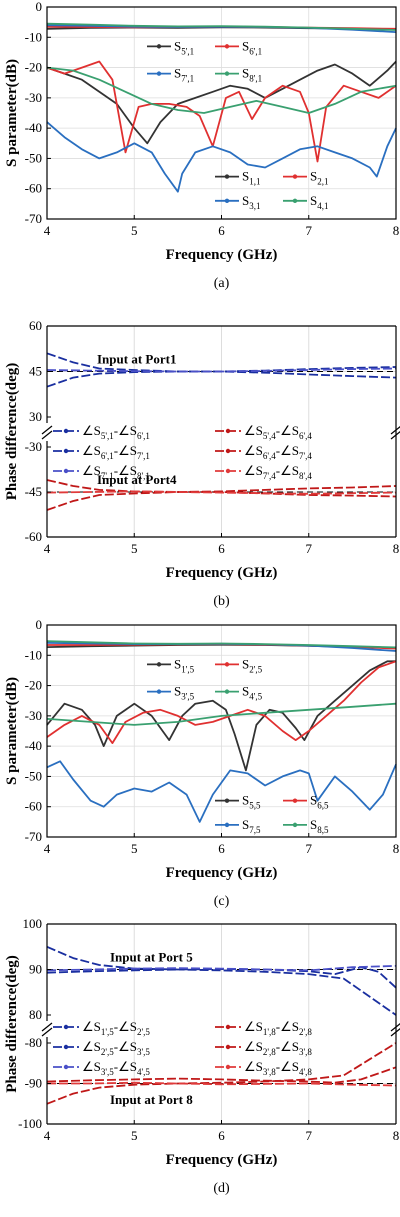  Describe the element at coordinates (35, 969) in the screenshot. I see `y-tick-label: 90` at that location.